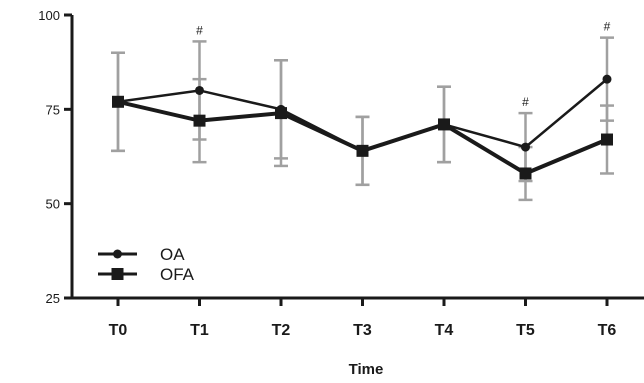 This screenshot has width=644, height=383. Describe the element at coordinates (362, 330) in the screenshot. I see `x-tick-label: T3` at that location.